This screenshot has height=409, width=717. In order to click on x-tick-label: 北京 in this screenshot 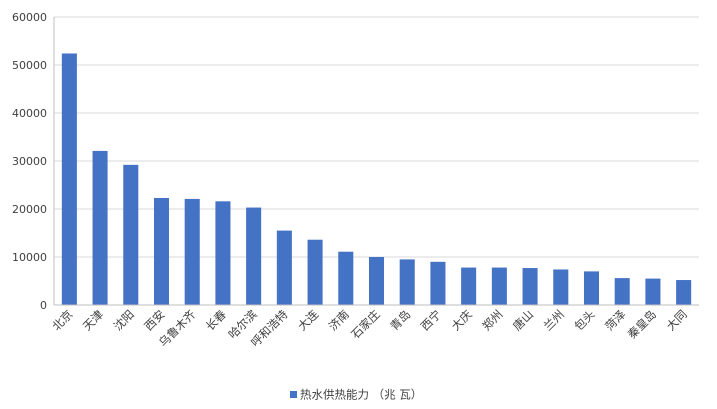, I will do `click(62, 320)`.